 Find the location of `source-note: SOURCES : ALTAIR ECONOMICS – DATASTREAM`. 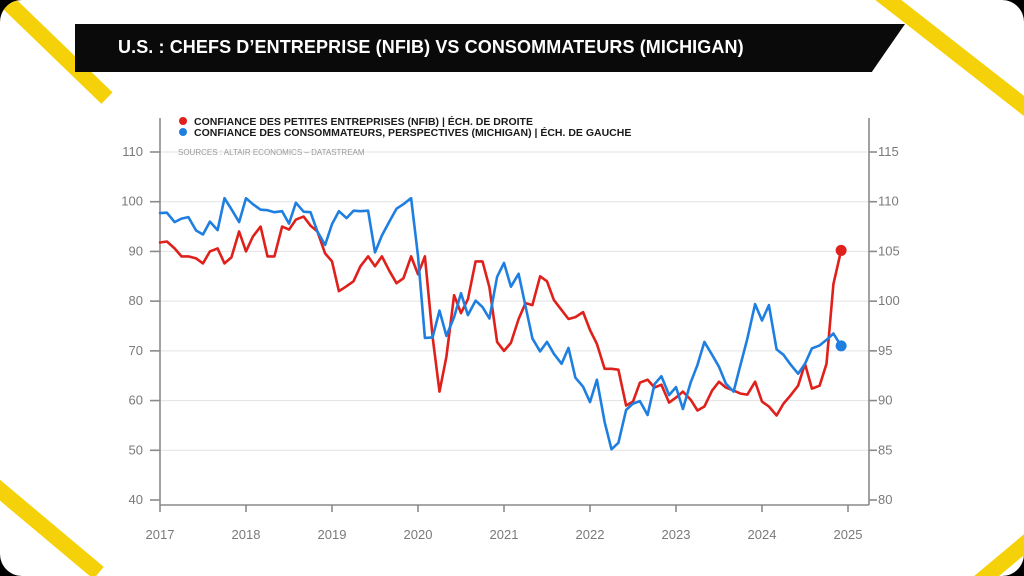

source-note: SOURCES : ALTAIR ECONOMICS – DATASTREAM is located at coordinates (271, 152).